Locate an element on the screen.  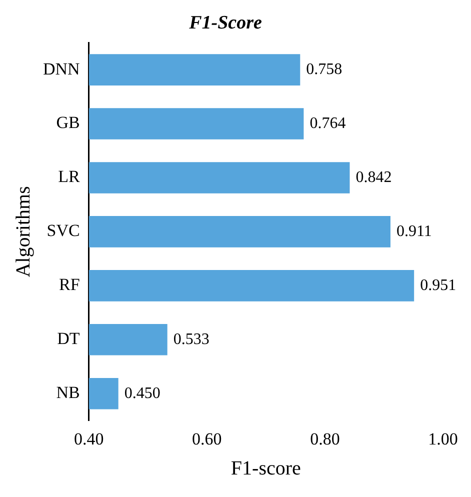
data-label: 0.533 is located at coordinates (191, 339).